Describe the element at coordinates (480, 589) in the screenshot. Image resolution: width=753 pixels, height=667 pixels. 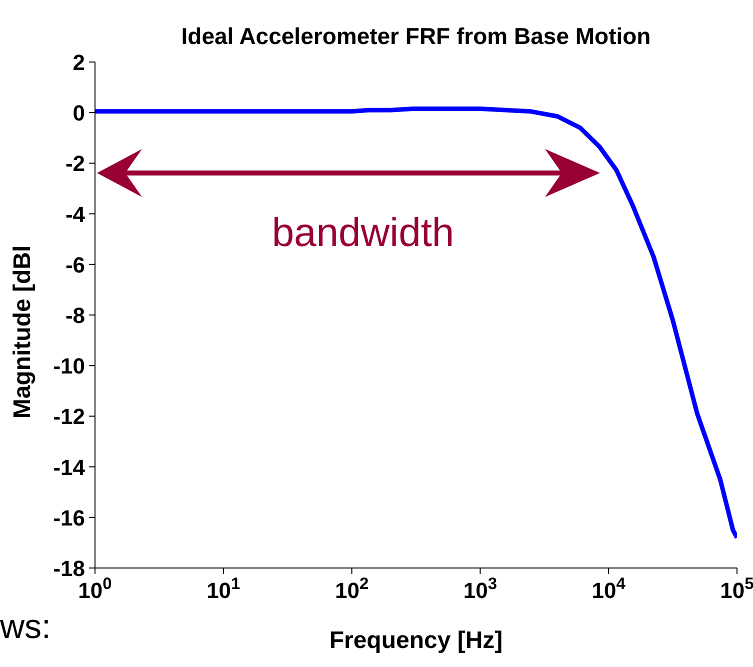
I see `x-tick-label: 10$^{3}$` at that location.